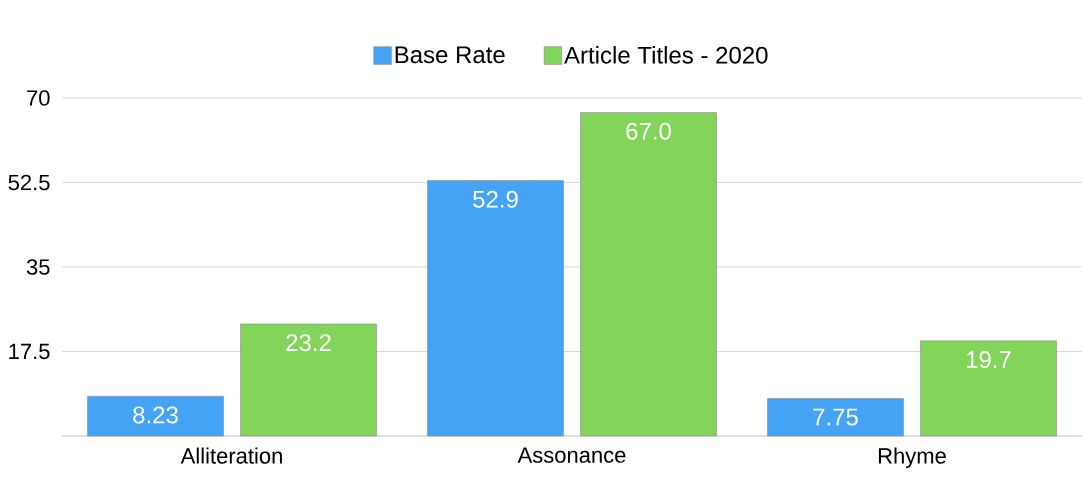 Image resolution: width=1085 pixels, height=486 pixels. Describe the element at coordinates (231, 455) in the screenshot. I see `x-tick-label: Alliteration` at that location.